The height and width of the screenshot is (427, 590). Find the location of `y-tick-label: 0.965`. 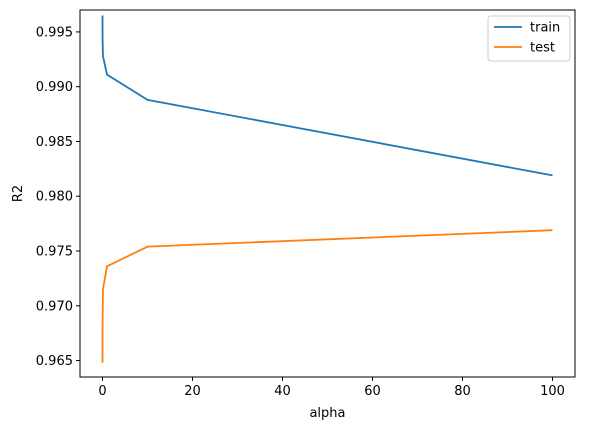

y-tick-label: 0.965 is located at coordinates (54, 361).